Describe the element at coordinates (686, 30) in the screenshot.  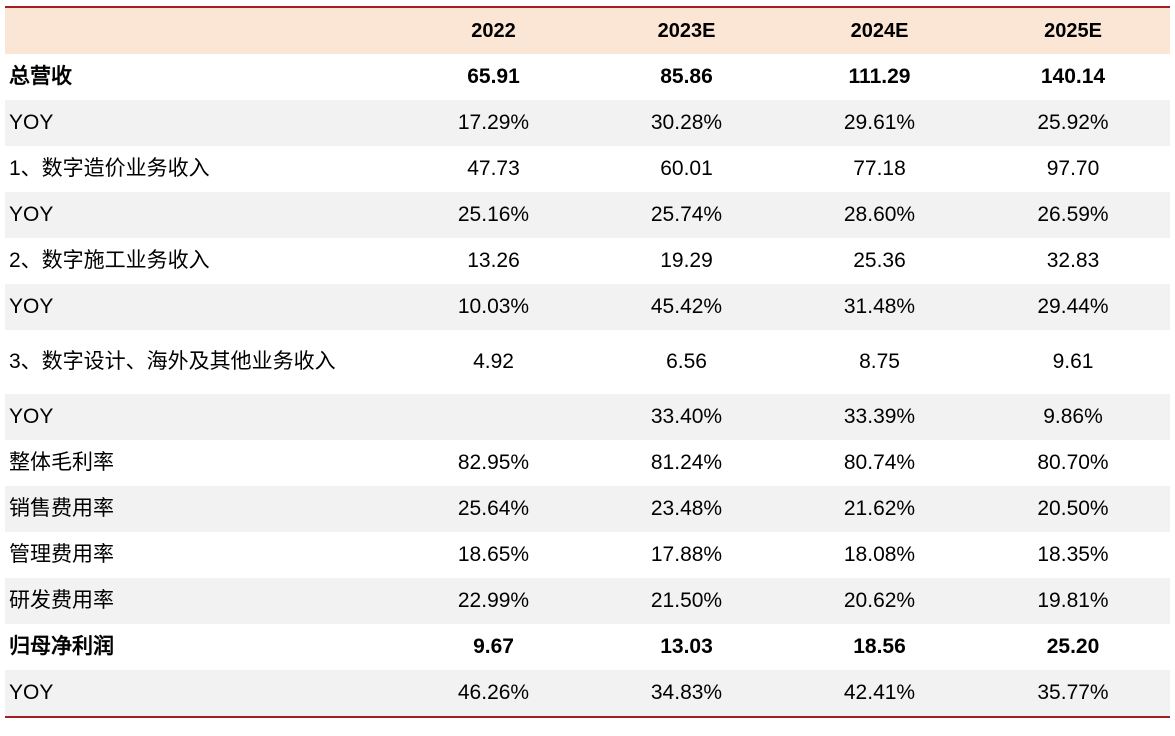
I see `header-year-2023e: 2023E` at that location.